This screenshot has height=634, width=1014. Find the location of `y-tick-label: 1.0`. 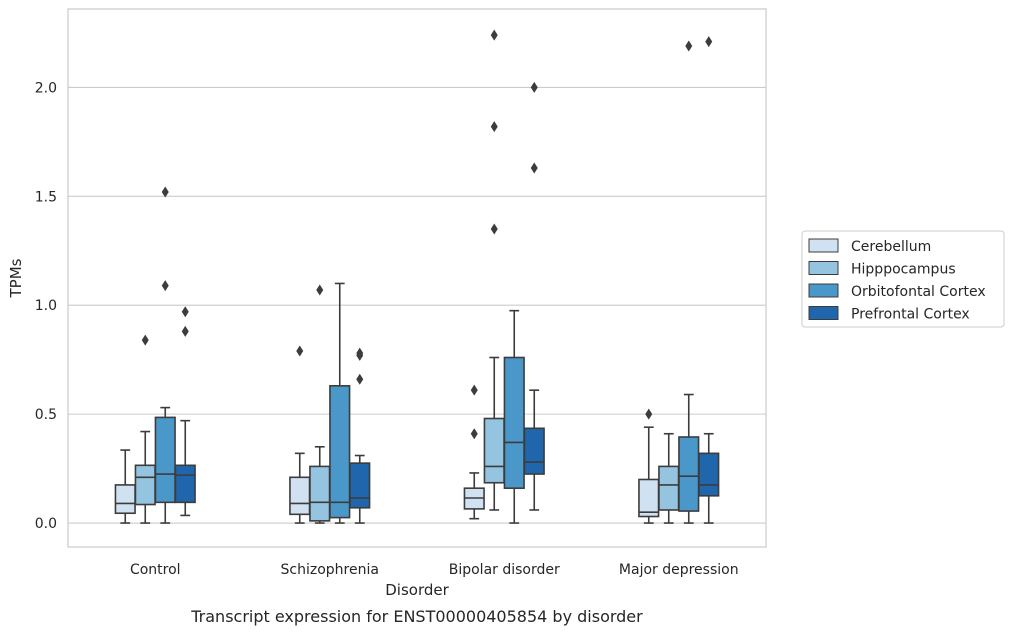

y-tick-label: 1.0 is located at coordinates (46, 306).